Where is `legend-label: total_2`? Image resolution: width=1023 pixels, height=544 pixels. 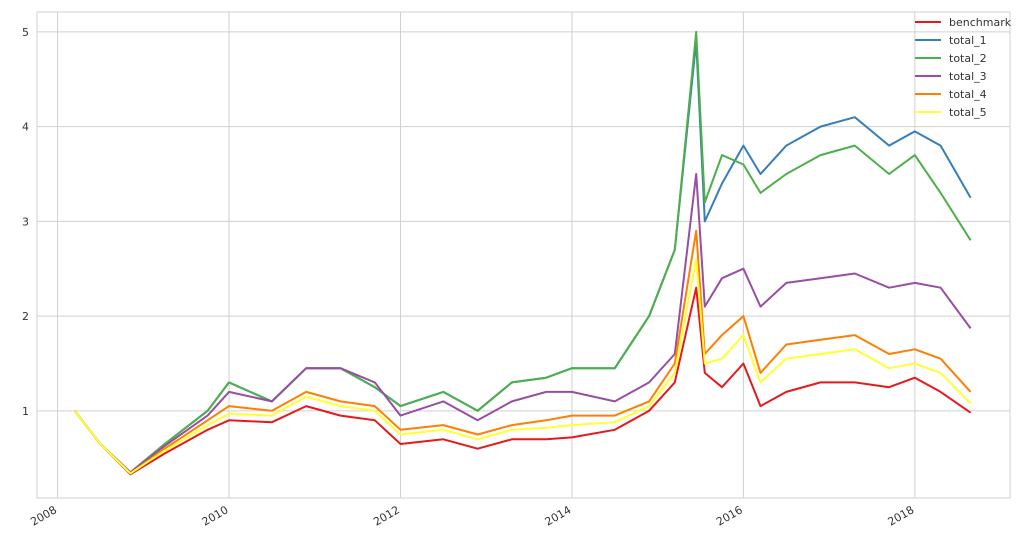
legend-label: total_2 is located at coordinates (968, 58).